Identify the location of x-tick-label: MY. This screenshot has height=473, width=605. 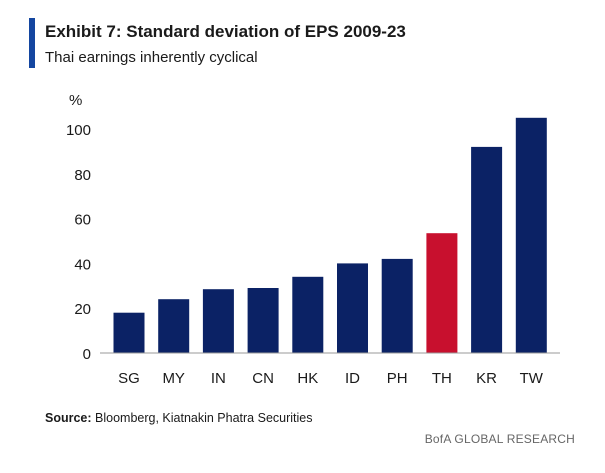
(173, 378).